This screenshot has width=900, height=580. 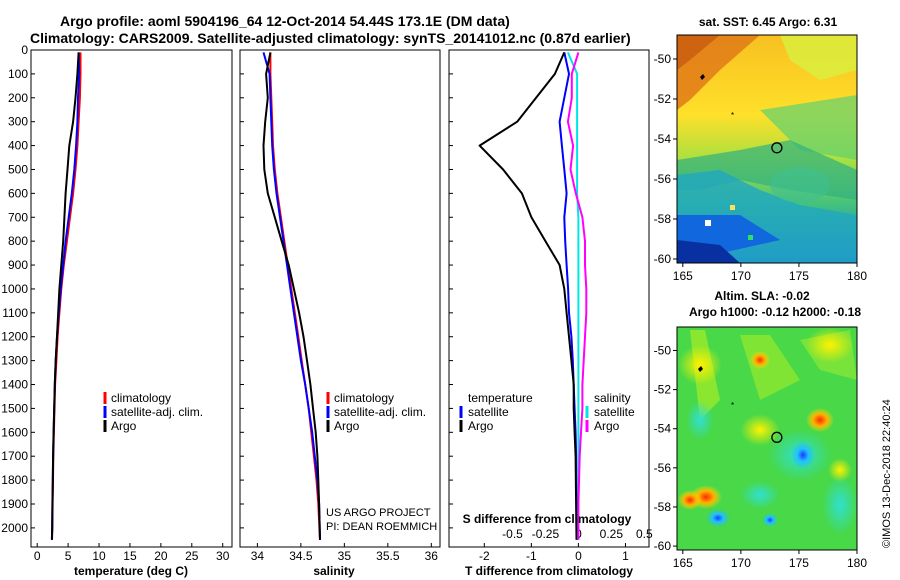 What do you see at coordinates (223, 556) in the screenshot?
I see `x-tick-label: 30` at bounding box center [223, 556].